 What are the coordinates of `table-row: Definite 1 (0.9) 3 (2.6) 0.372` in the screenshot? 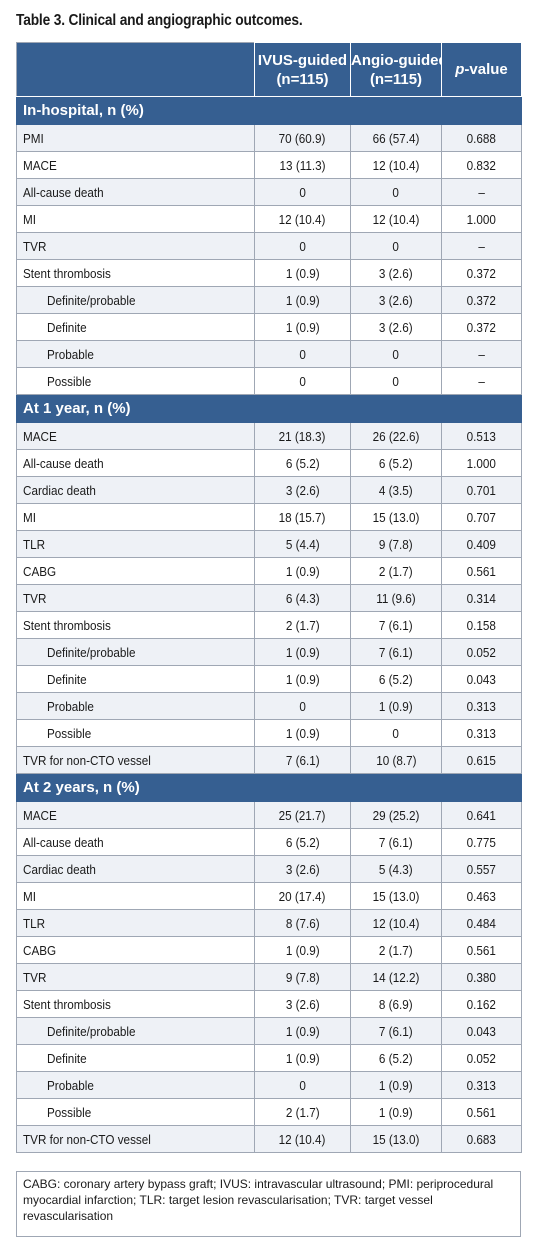 It's located at (269, 327).